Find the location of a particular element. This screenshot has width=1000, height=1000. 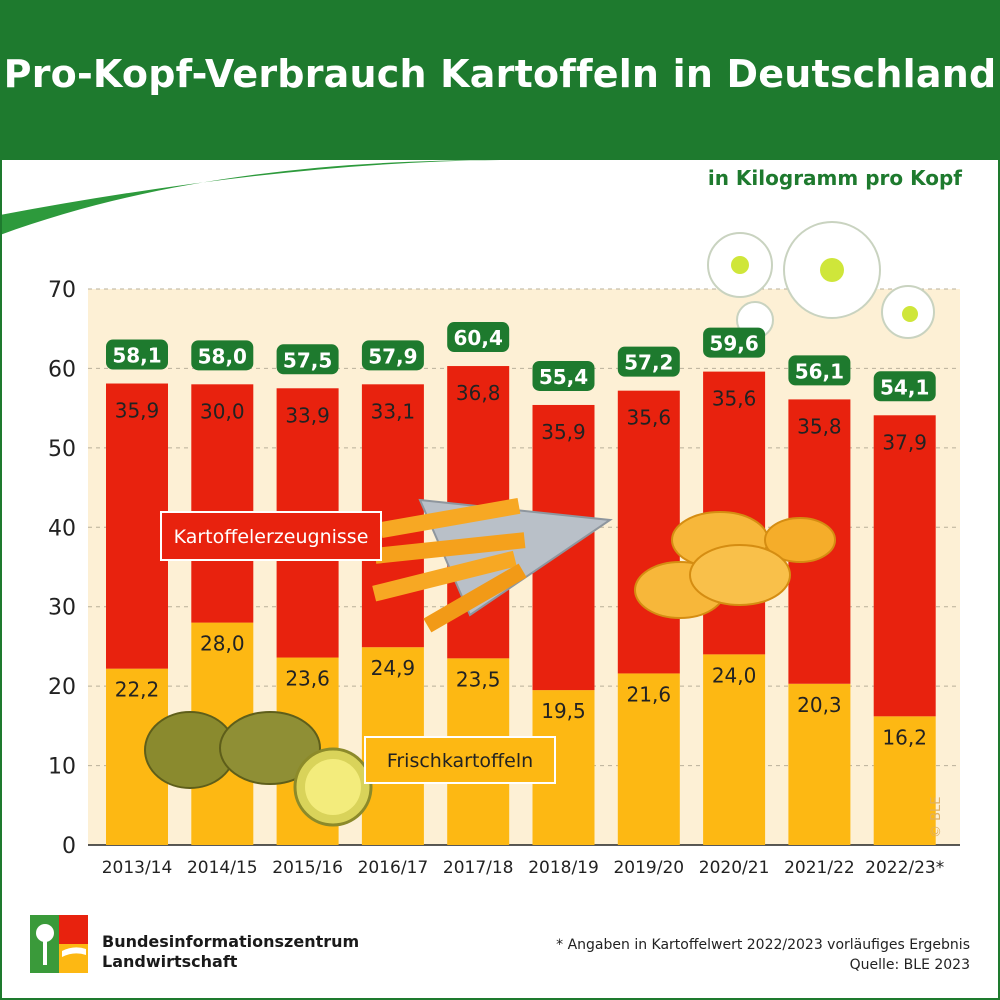

total-label: 55,4 is located at coordinates (563, 377).